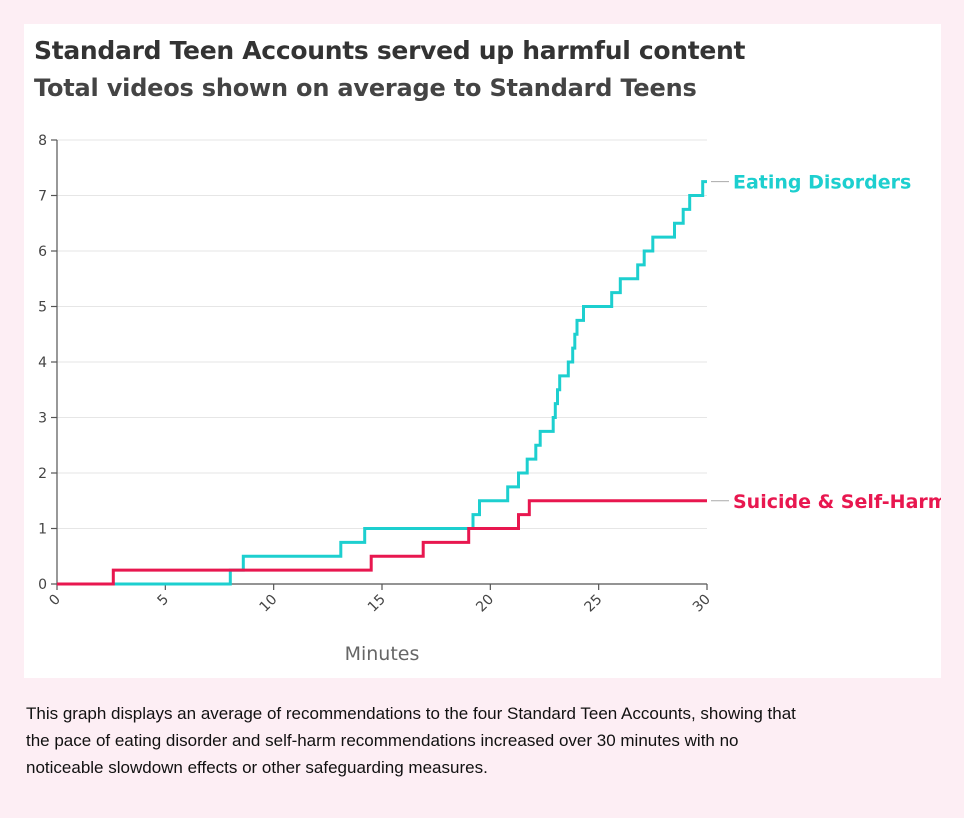  Describe the element at coordinates (269, 604) in the screenshot. I see `x-tick-label: 10` at that location.